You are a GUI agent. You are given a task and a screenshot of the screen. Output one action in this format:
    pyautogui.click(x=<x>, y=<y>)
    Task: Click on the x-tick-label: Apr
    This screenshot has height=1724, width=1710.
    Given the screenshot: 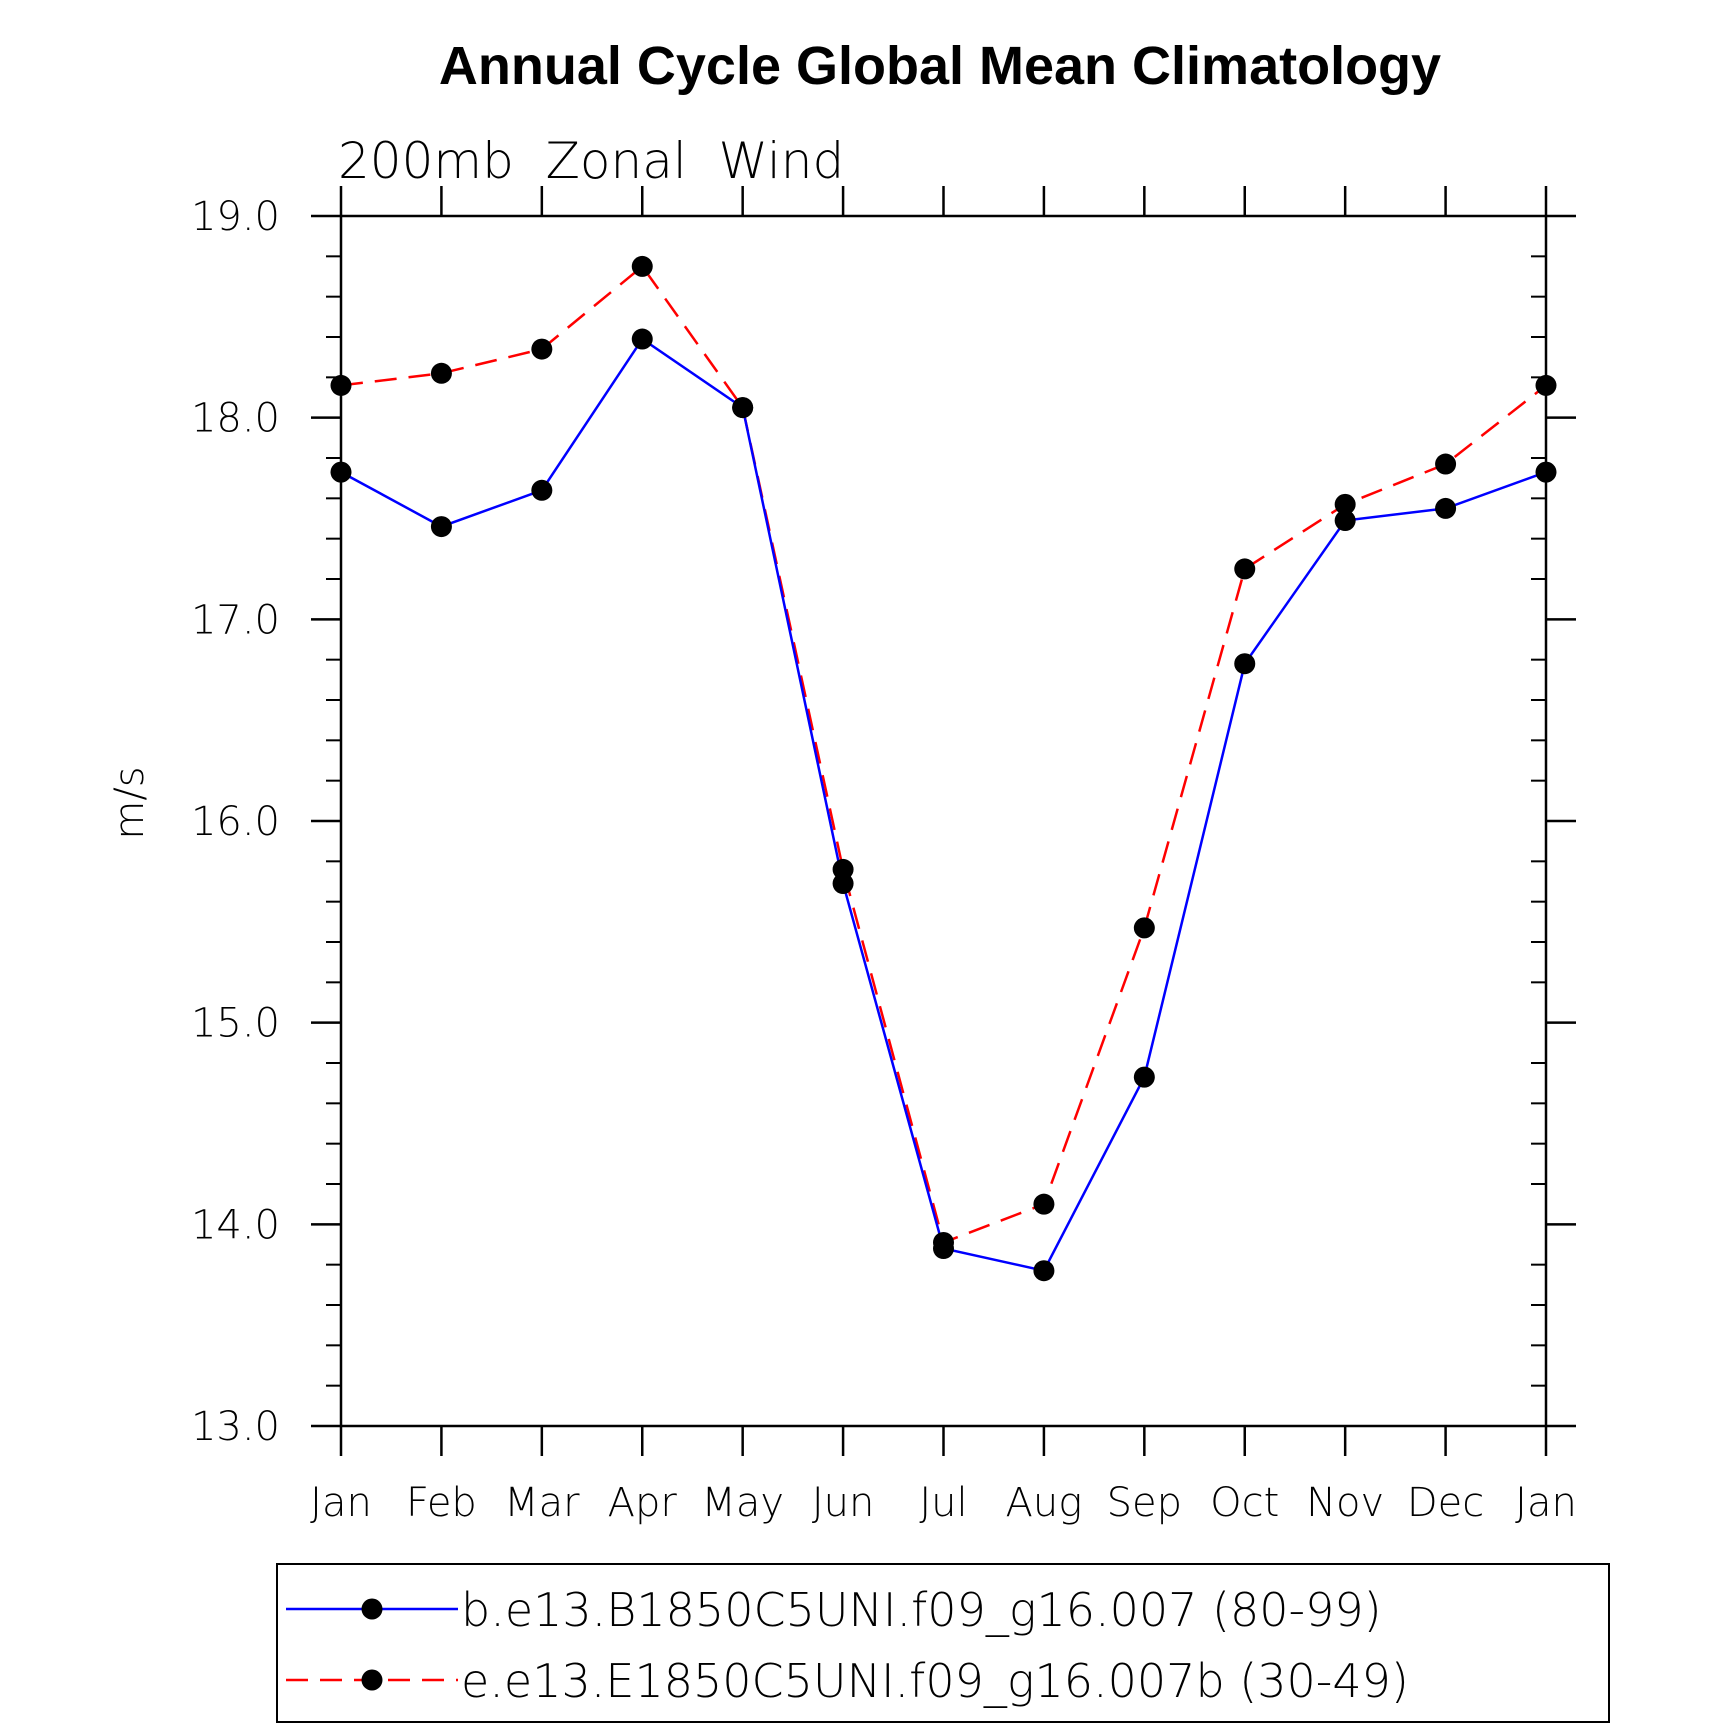 What is the action you would take?
    pyautogui.click(x=643, y=1503)
    